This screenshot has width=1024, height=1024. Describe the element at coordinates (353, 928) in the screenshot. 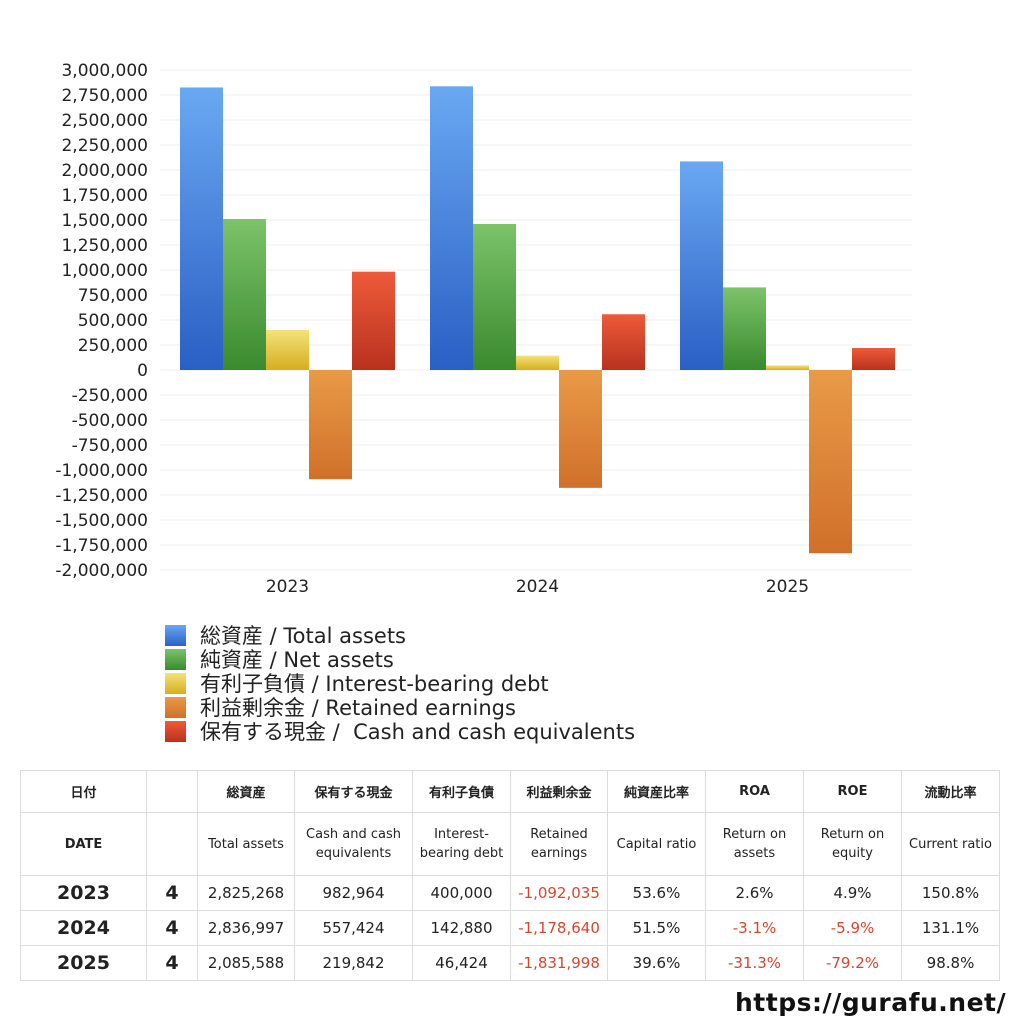

I see `cell-cash: 557,424` at that location.